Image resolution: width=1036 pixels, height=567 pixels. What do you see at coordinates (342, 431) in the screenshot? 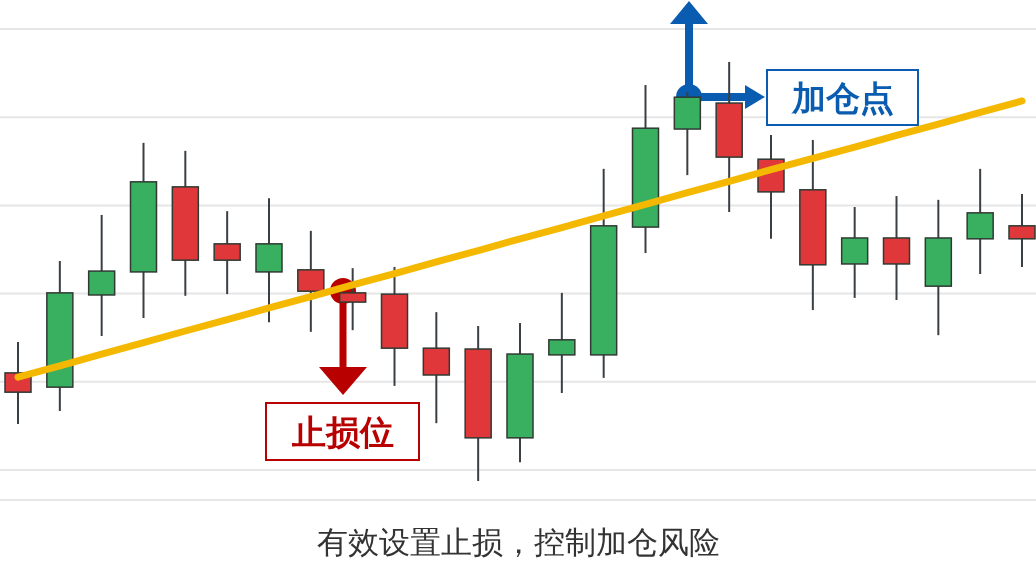
I see `annotation: 止损位` at bounding box center [342, 431].